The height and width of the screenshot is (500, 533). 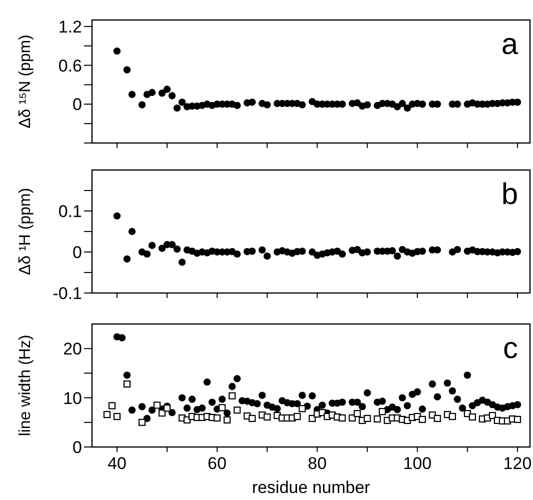 I want to click on y-tick-label: -0.1, so click(x=67, y=293).